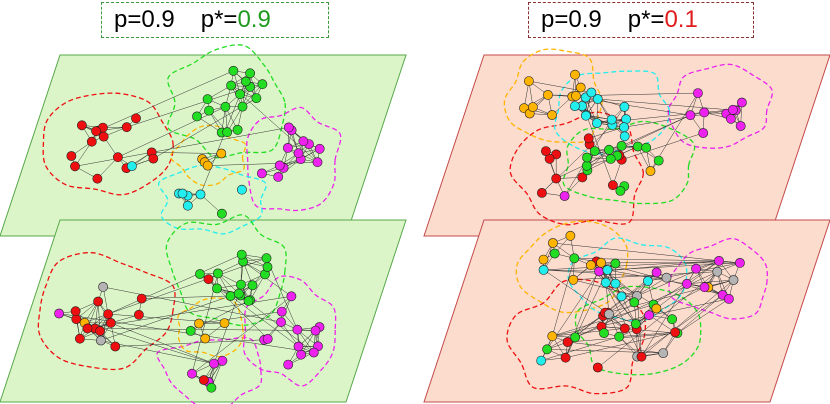 This screenshot has width=830, height=404. Describe the element at coordinates (646, 19) in the screenshot. I see `right-pstar-prefix: p*=` at that location.